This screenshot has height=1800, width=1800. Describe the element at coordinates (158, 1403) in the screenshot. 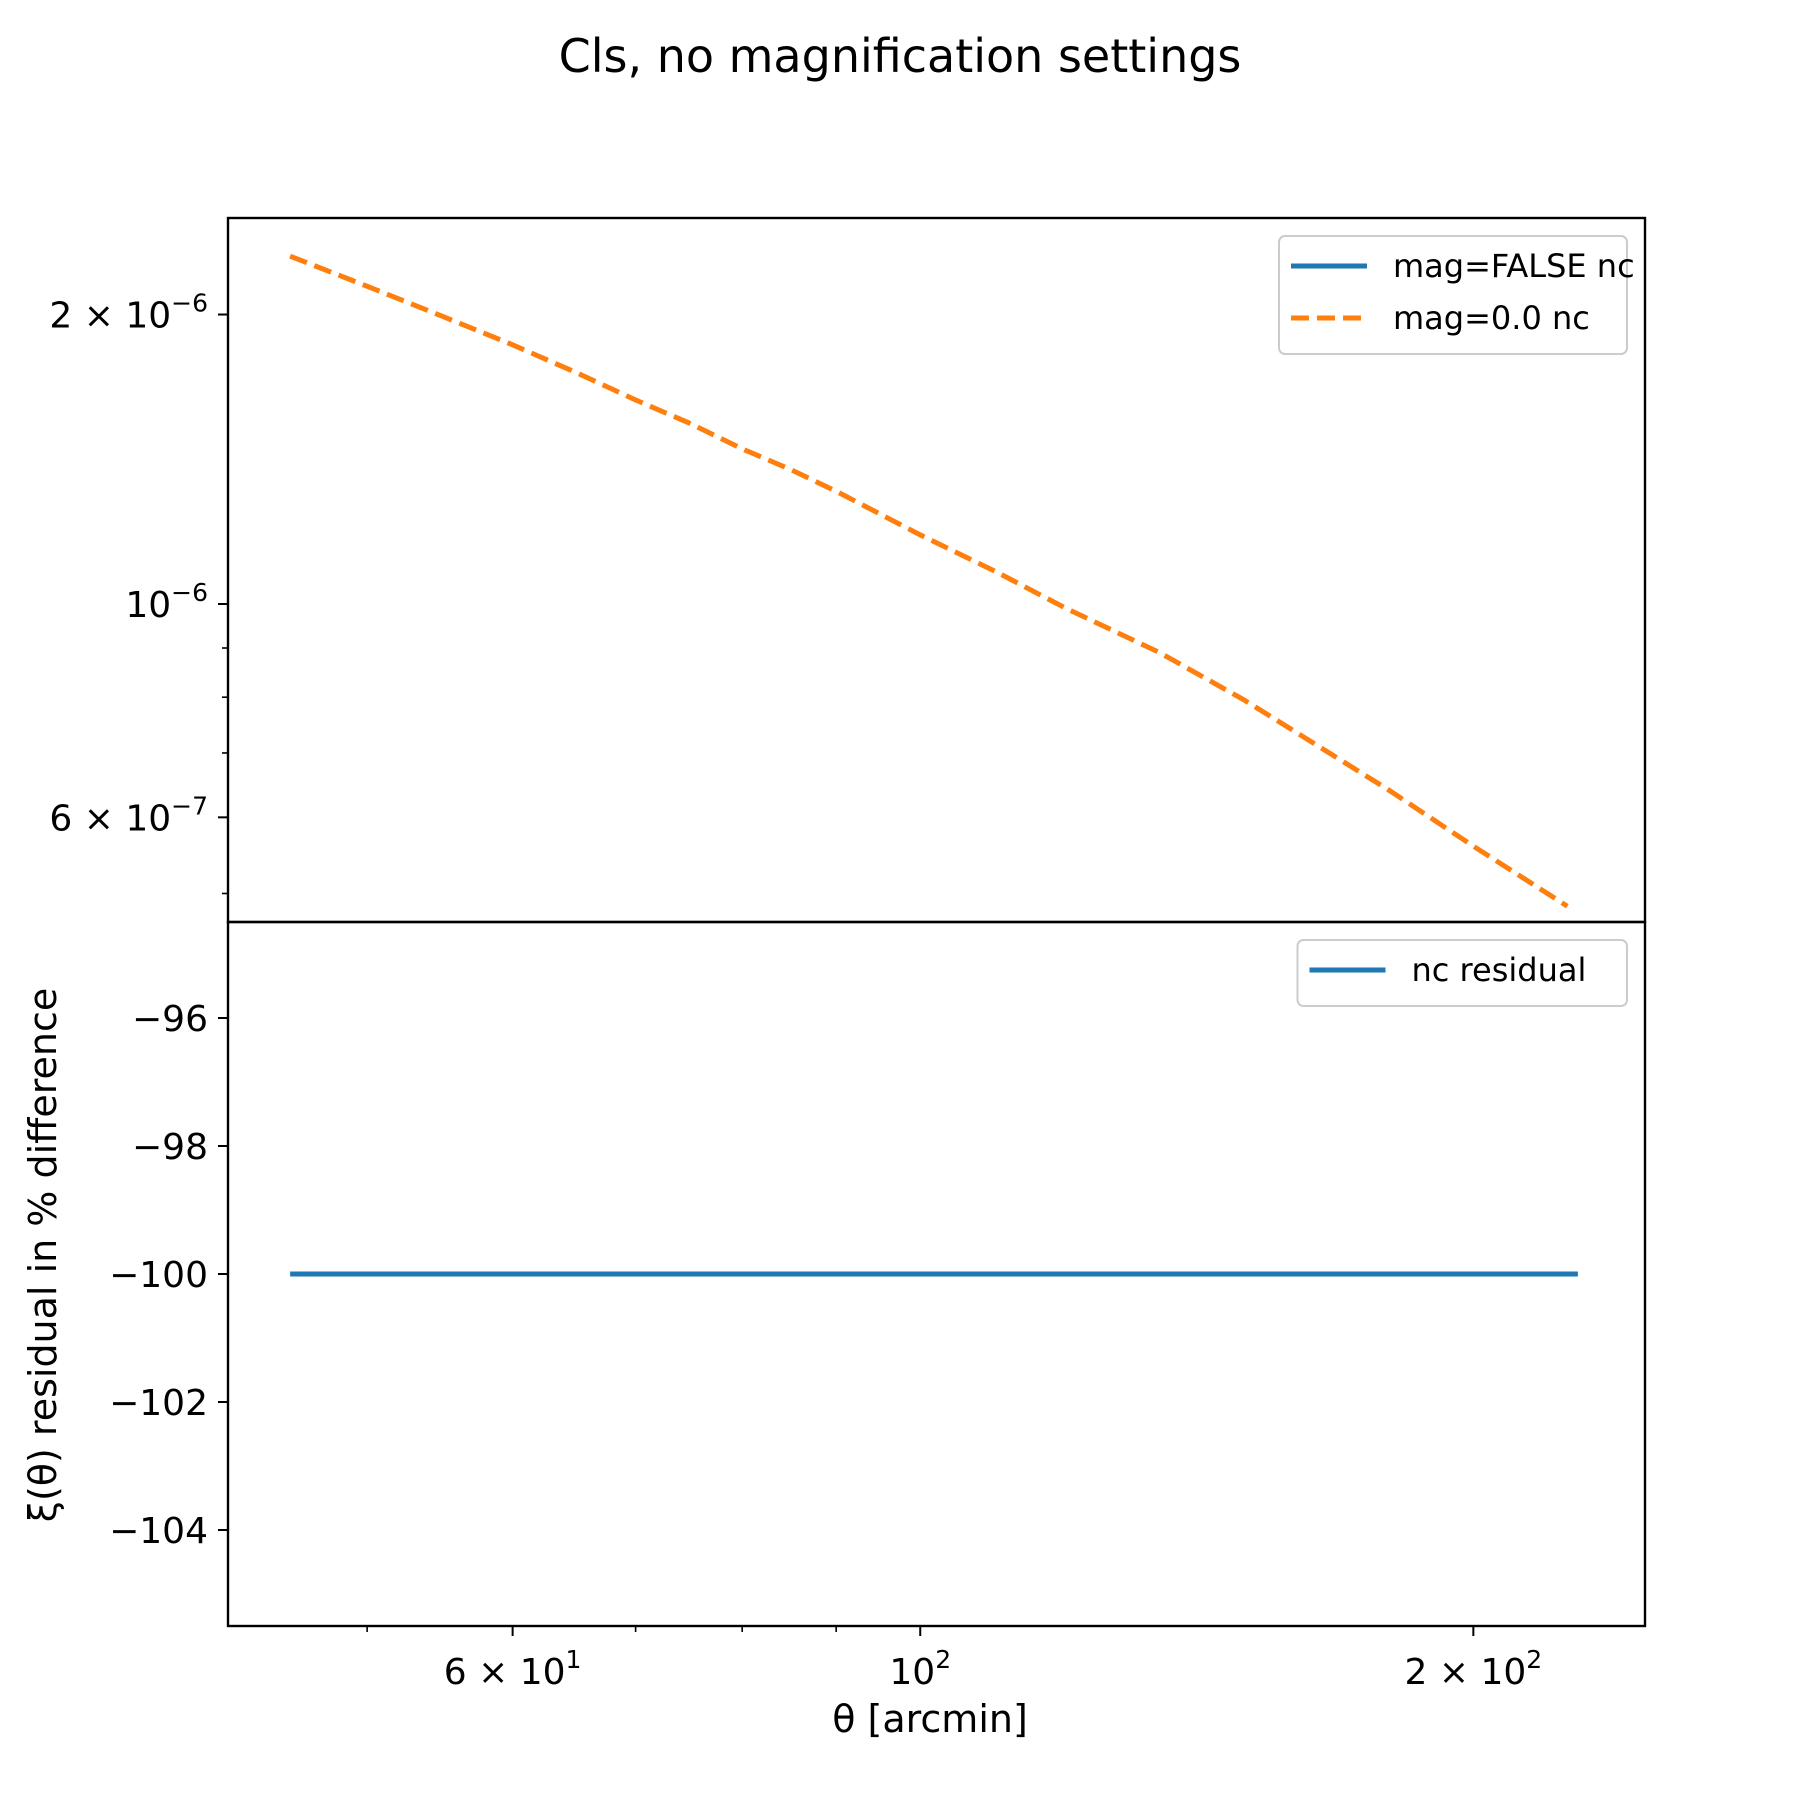

I see `bottom-ytick-label-3: −102` at that location.